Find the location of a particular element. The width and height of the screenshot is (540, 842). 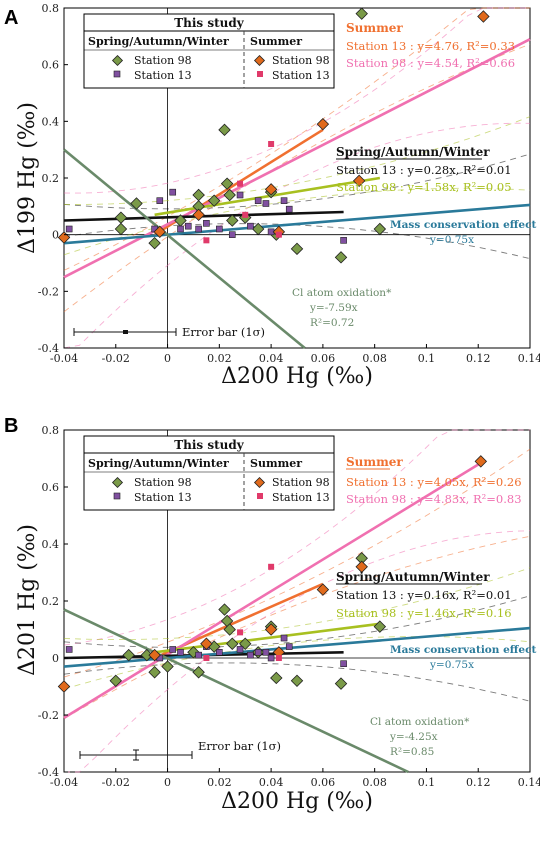

x-tick-label: 0.08 is located at coordinates (374, 782).